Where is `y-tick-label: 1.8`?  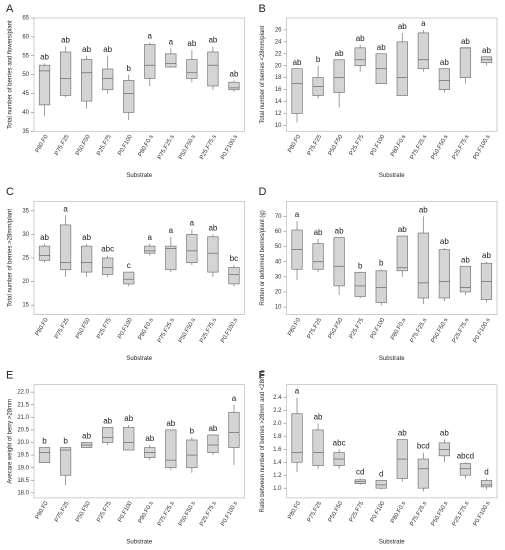 y-tick-label: 1.8 is located at coordinates (277, 437).